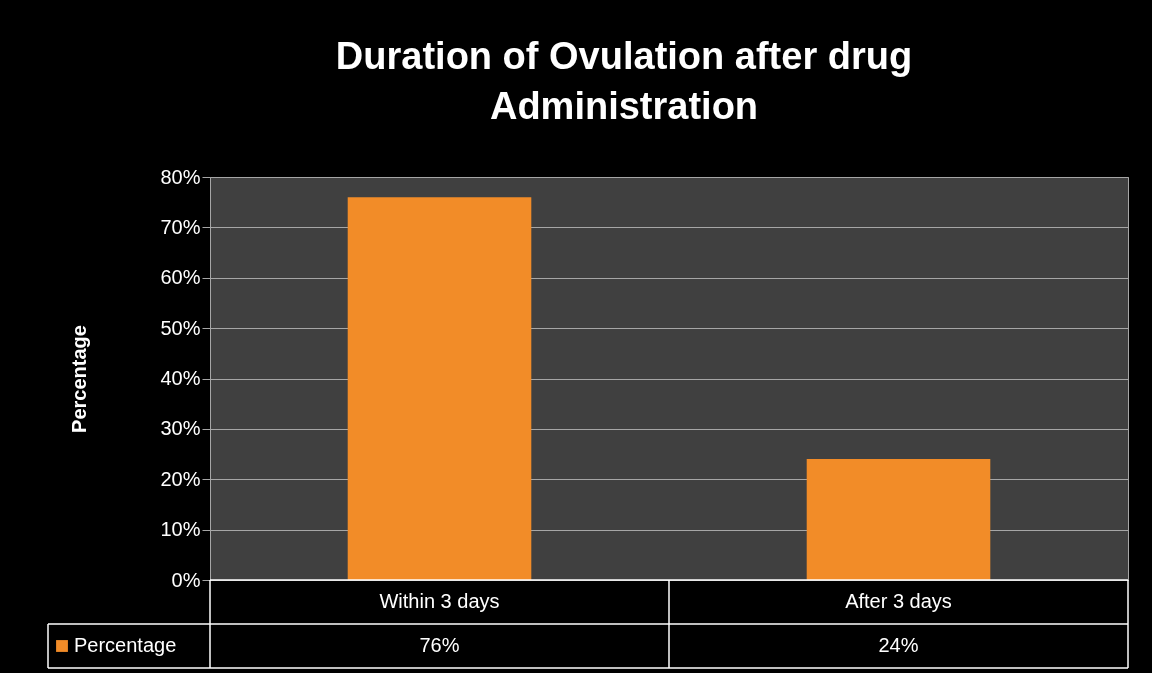 This screenshot has width=1152, height=673. I want to click on data-label: 24%, so click(898, 645).